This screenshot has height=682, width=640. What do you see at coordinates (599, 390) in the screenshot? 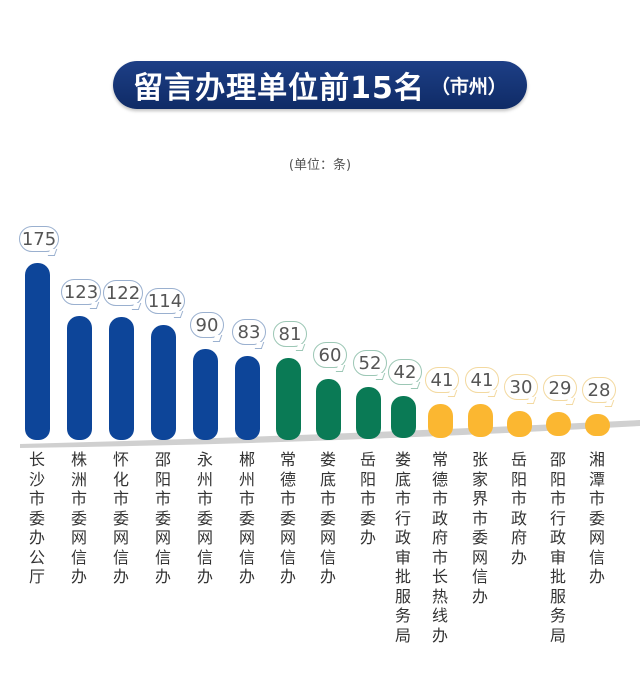
I see `value-label: 28` at bounding box center [599, 390].